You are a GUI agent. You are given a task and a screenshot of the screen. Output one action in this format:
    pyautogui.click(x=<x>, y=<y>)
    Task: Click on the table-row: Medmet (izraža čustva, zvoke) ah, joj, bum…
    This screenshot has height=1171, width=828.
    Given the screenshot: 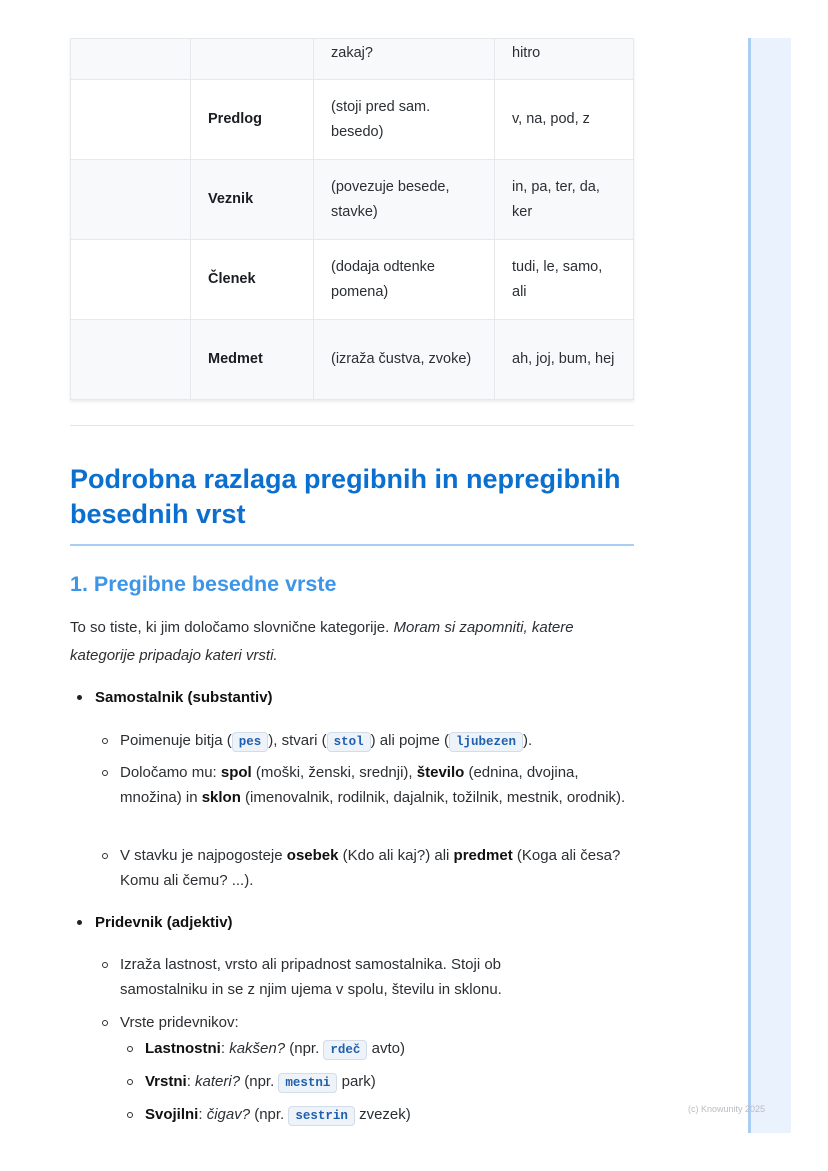 What is the action you would take?
    pyautogui.click(x=352, y=359)
    